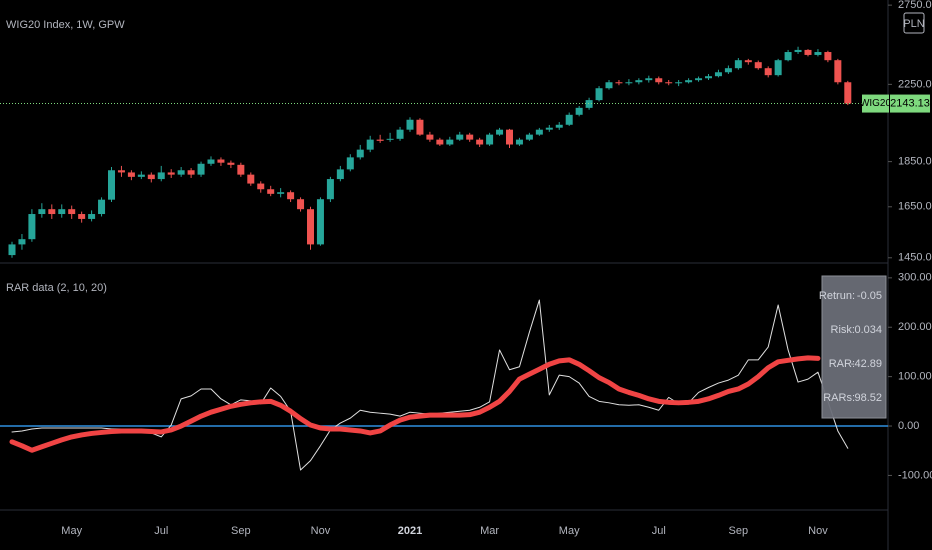  I want to click on currency-box, so click(914, 23).